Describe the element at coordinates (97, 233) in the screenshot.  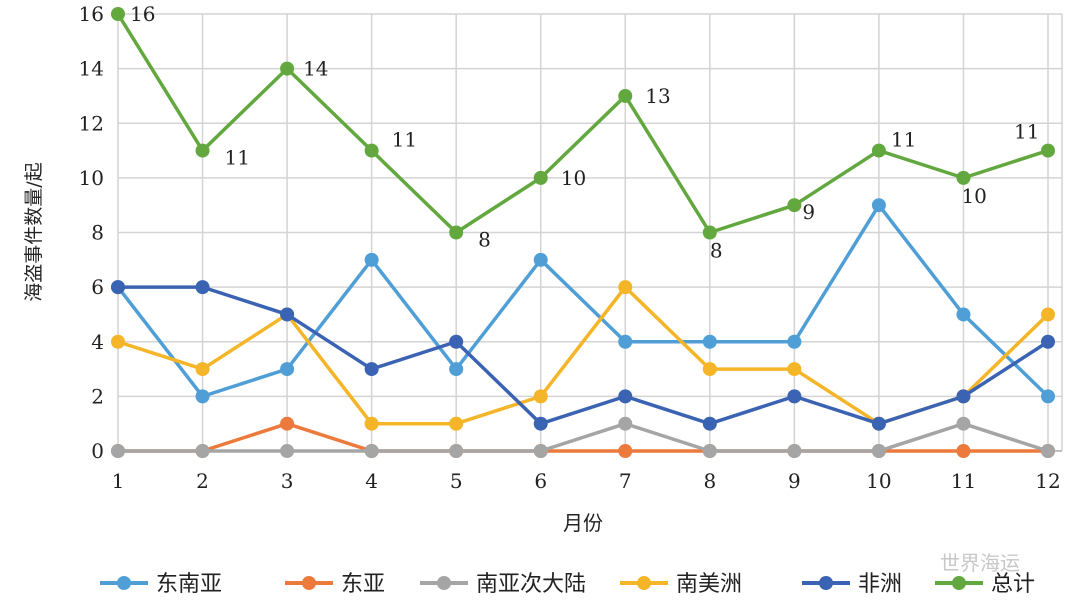
I see `y-tick-label: 8` at that location.